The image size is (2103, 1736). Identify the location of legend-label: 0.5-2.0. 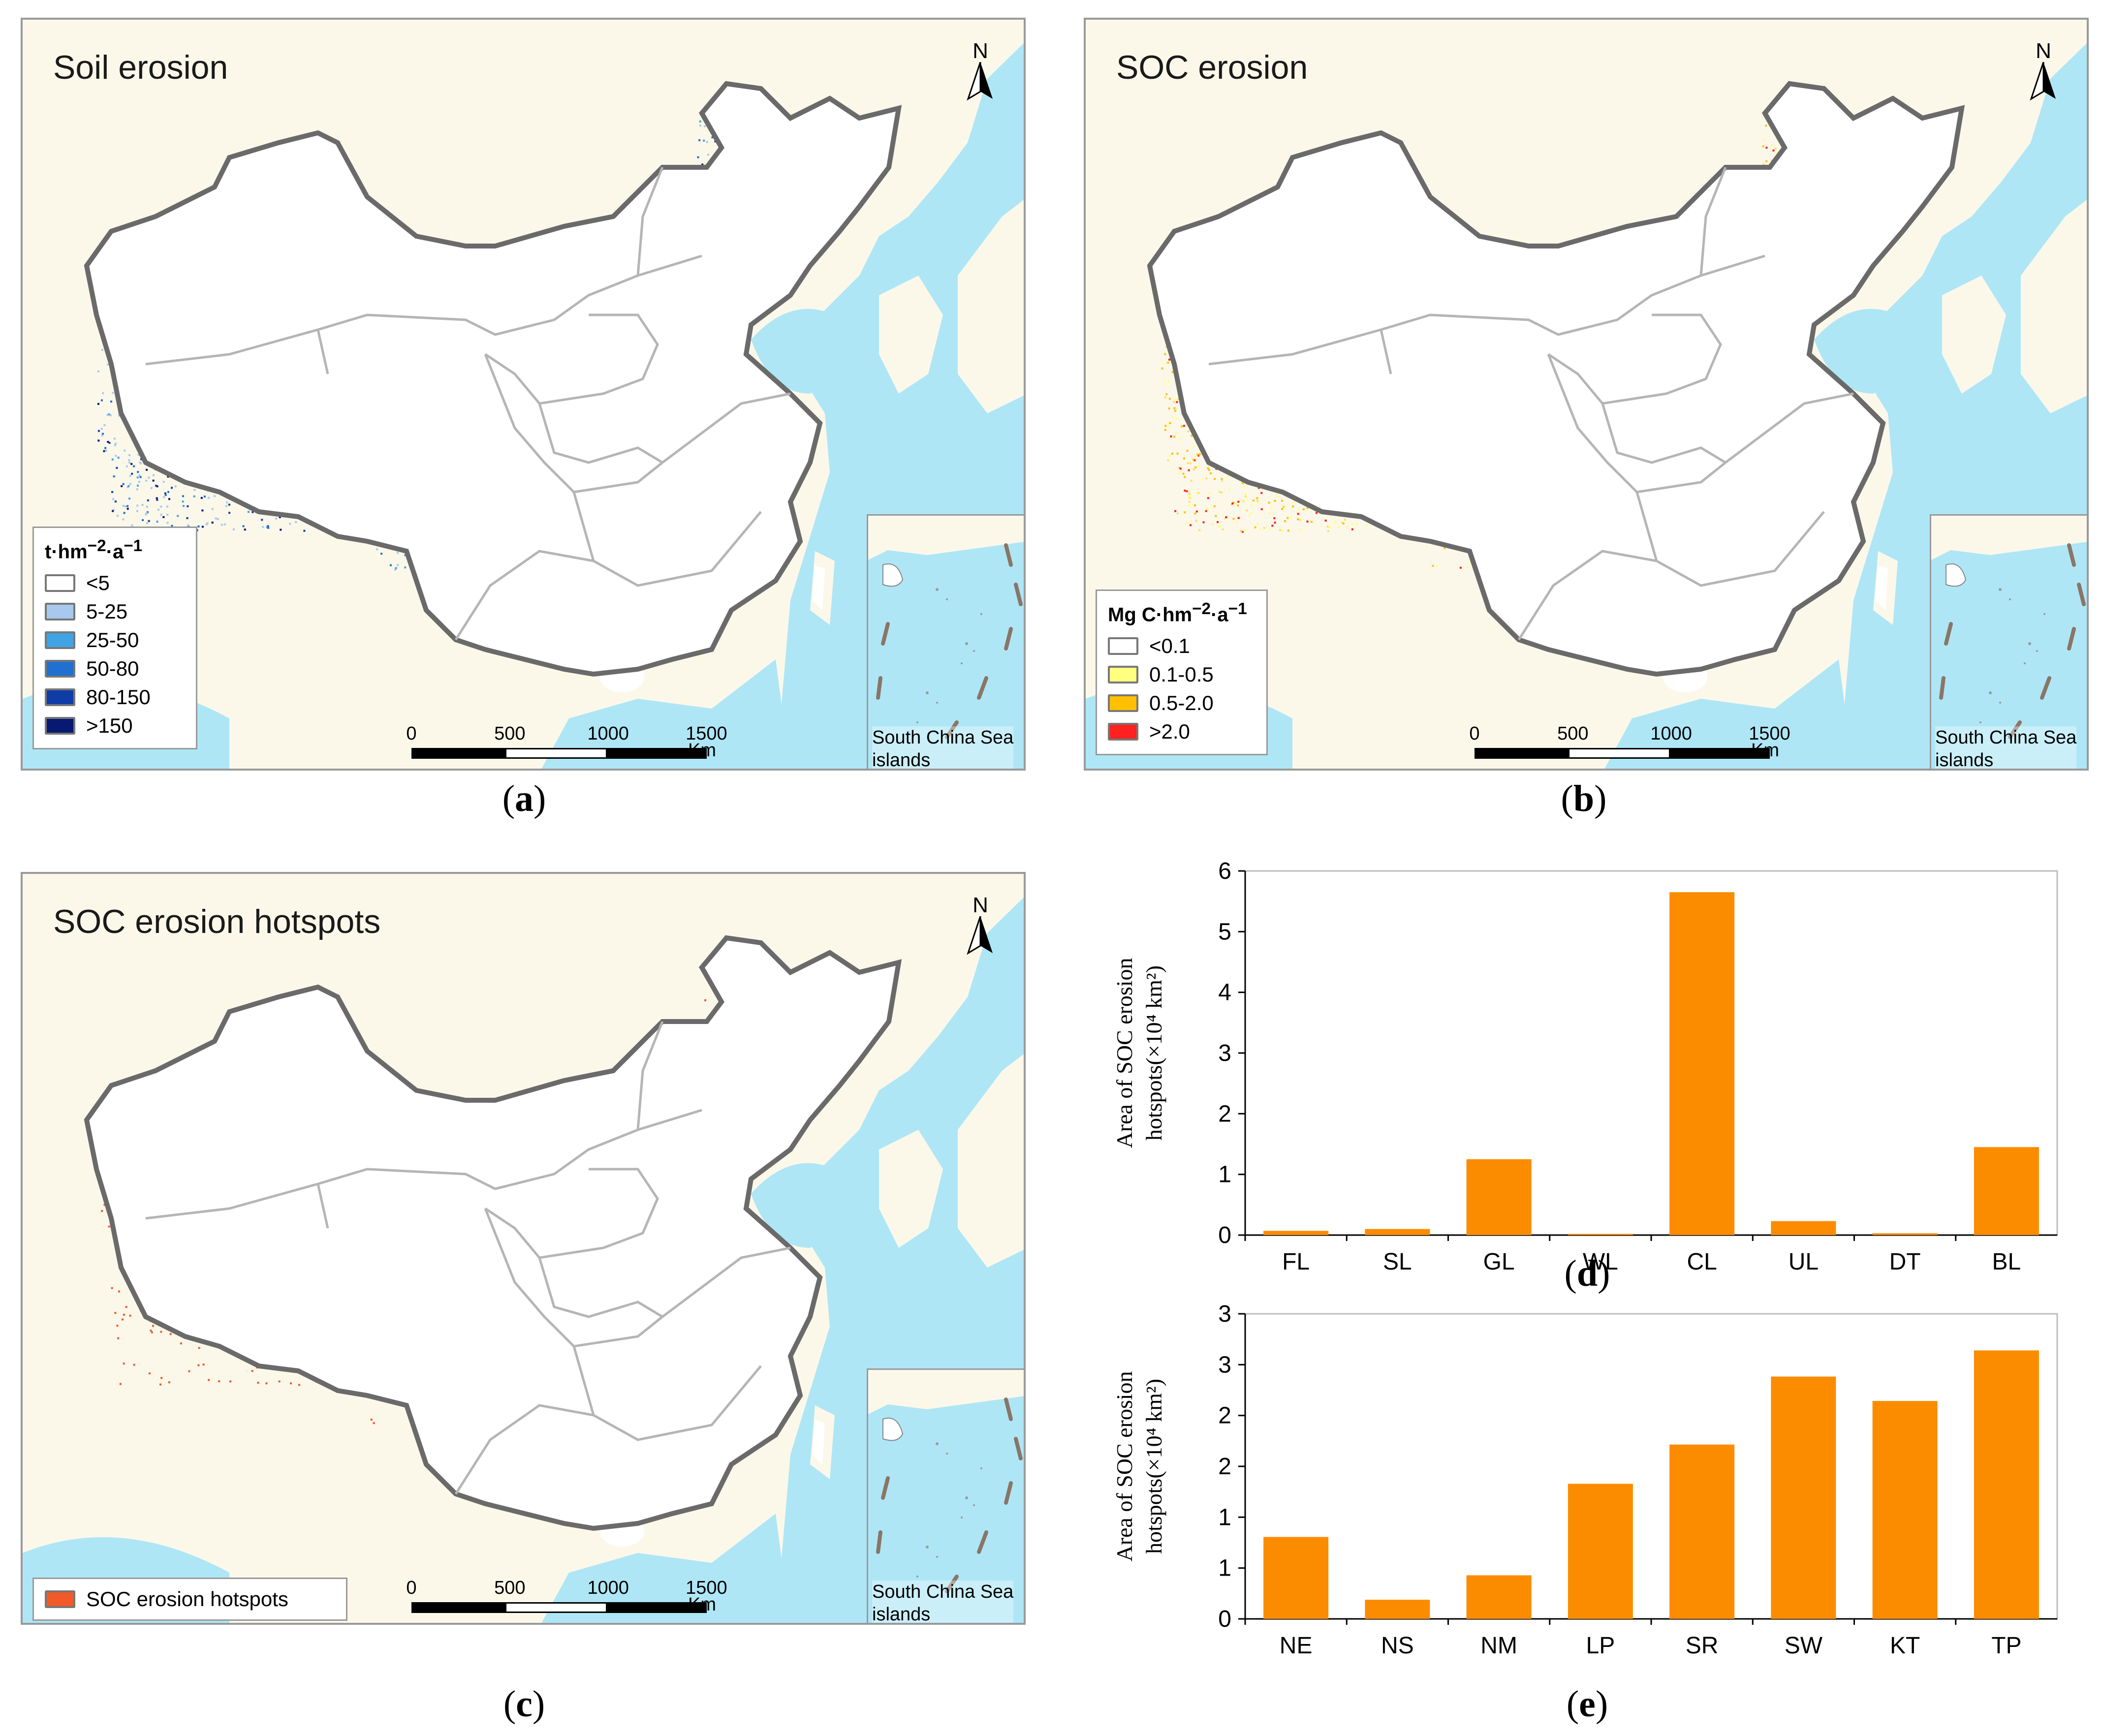
(1182, 703).